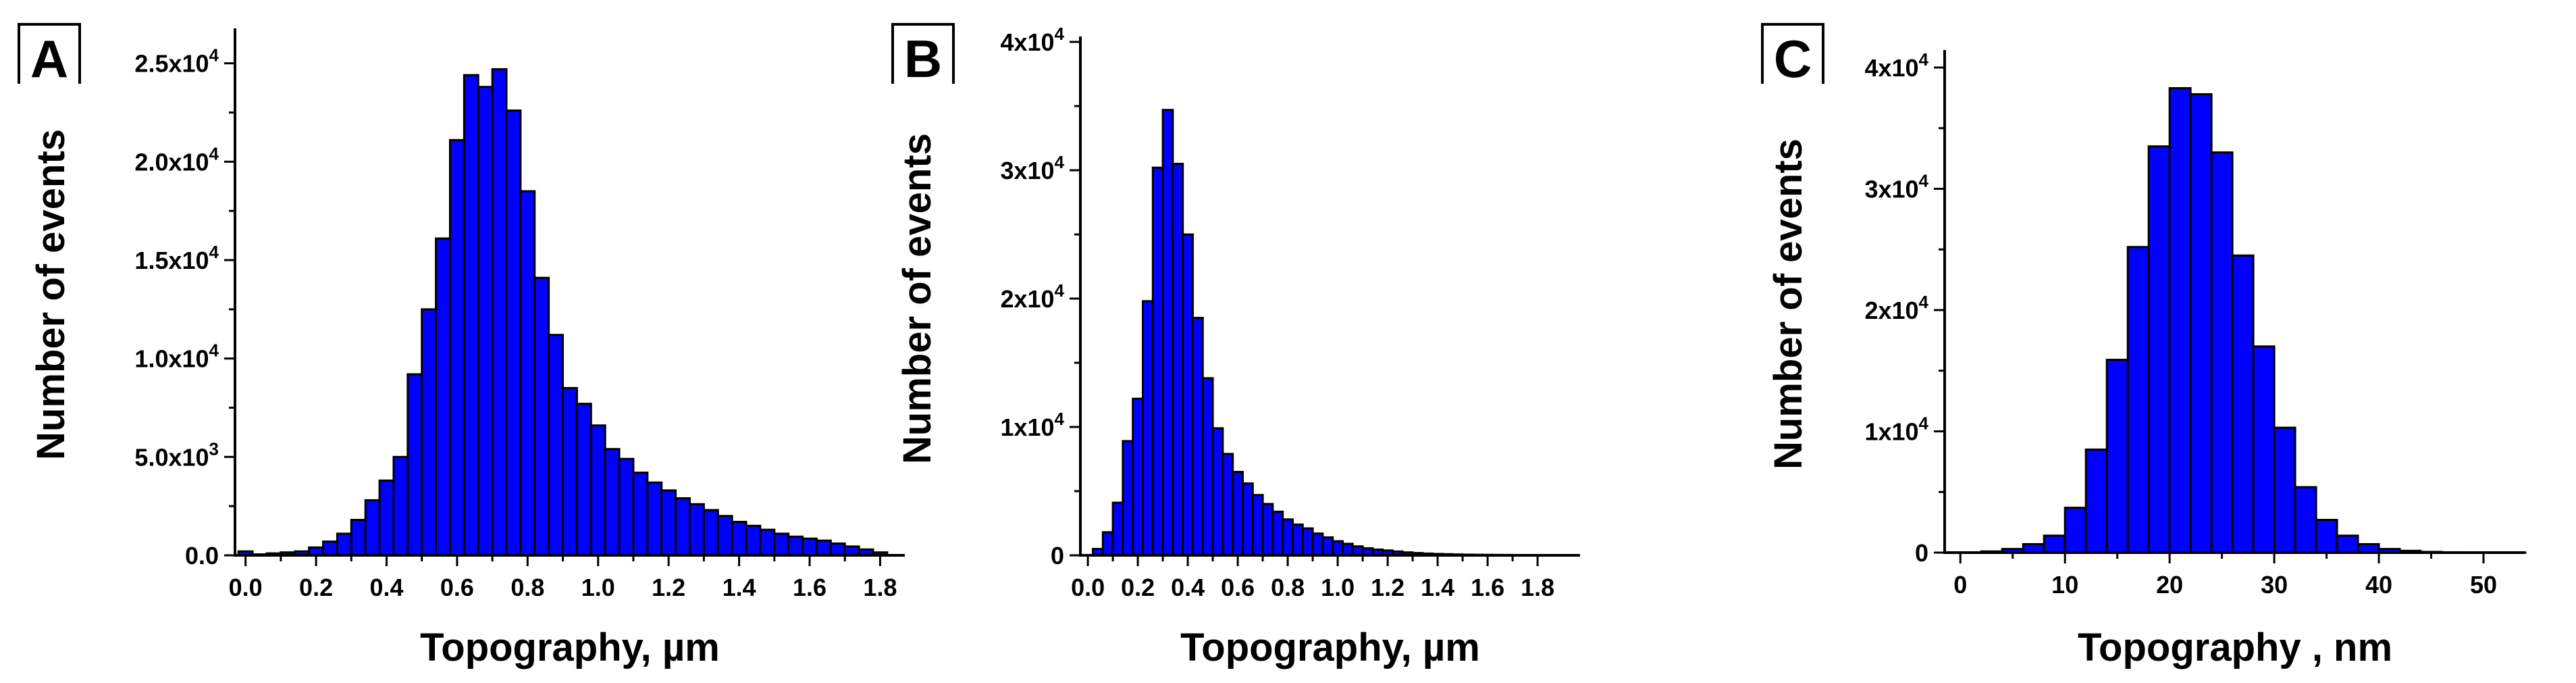 The image size is (2576, 683). I want to click on panel-letter: B, so click(923, 58).